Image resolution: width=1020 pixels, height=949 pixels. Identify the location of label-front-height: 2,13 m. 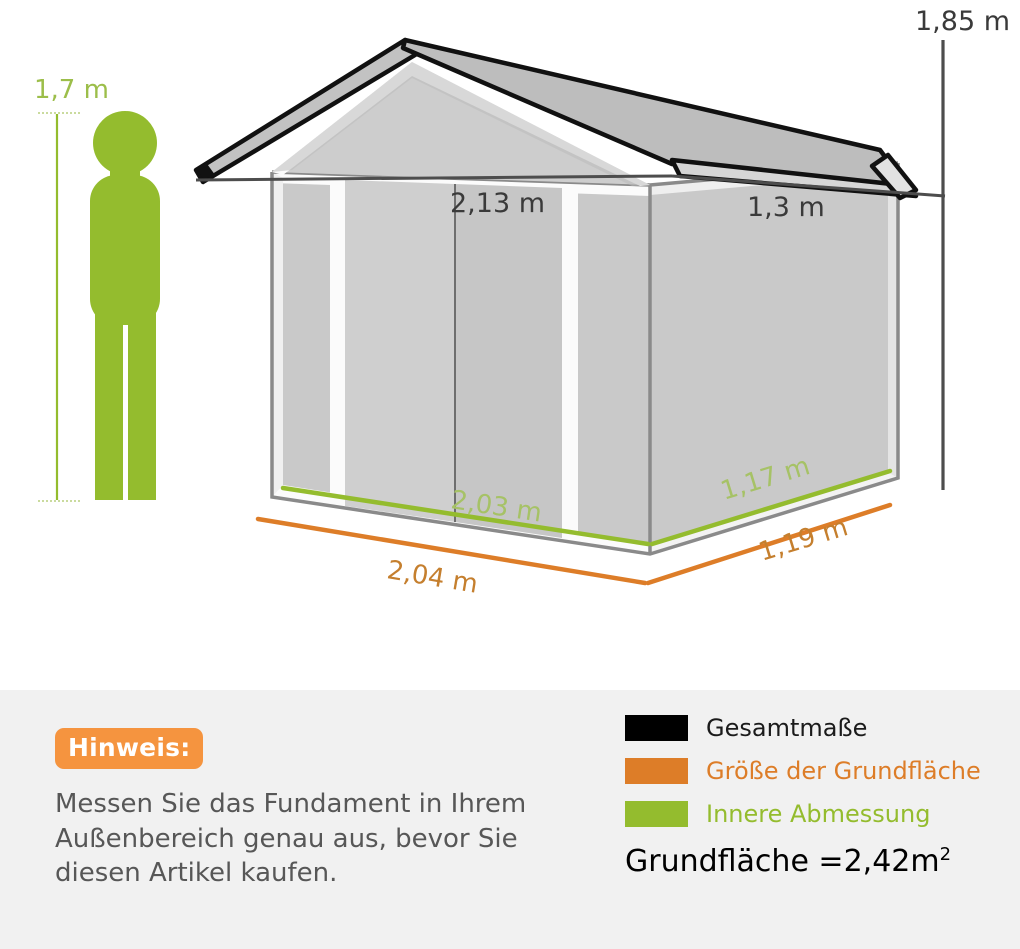
(497, 203).